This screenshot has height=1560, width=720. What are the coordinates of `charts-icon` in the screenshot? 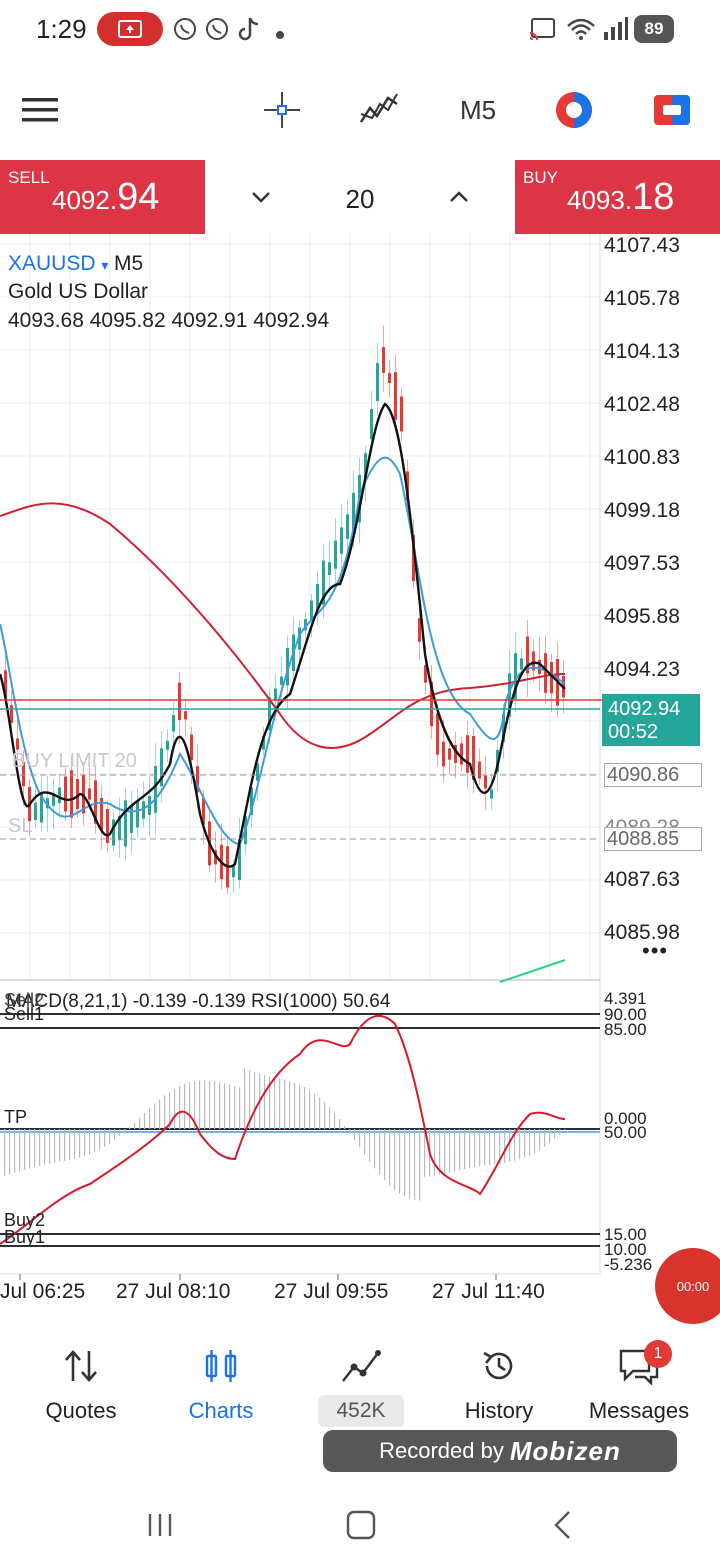 It's located at (221, 1366).